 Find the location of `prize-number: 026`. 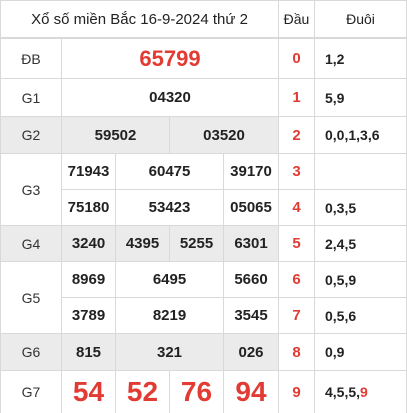

prize-number: 026 is located at coordinates (251, 352).